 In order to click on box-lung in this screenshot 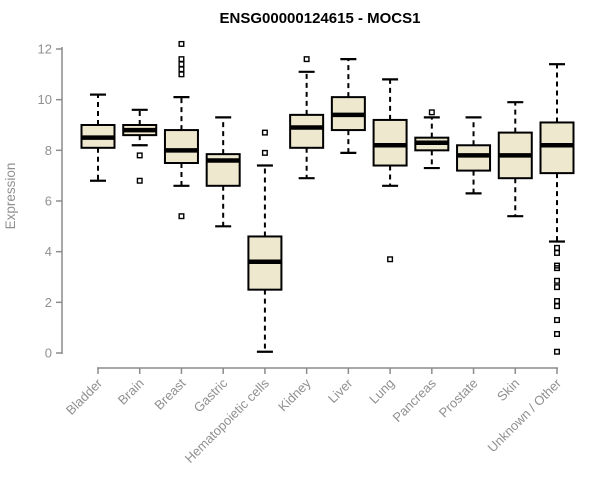, I will do `click(390, 142)`.